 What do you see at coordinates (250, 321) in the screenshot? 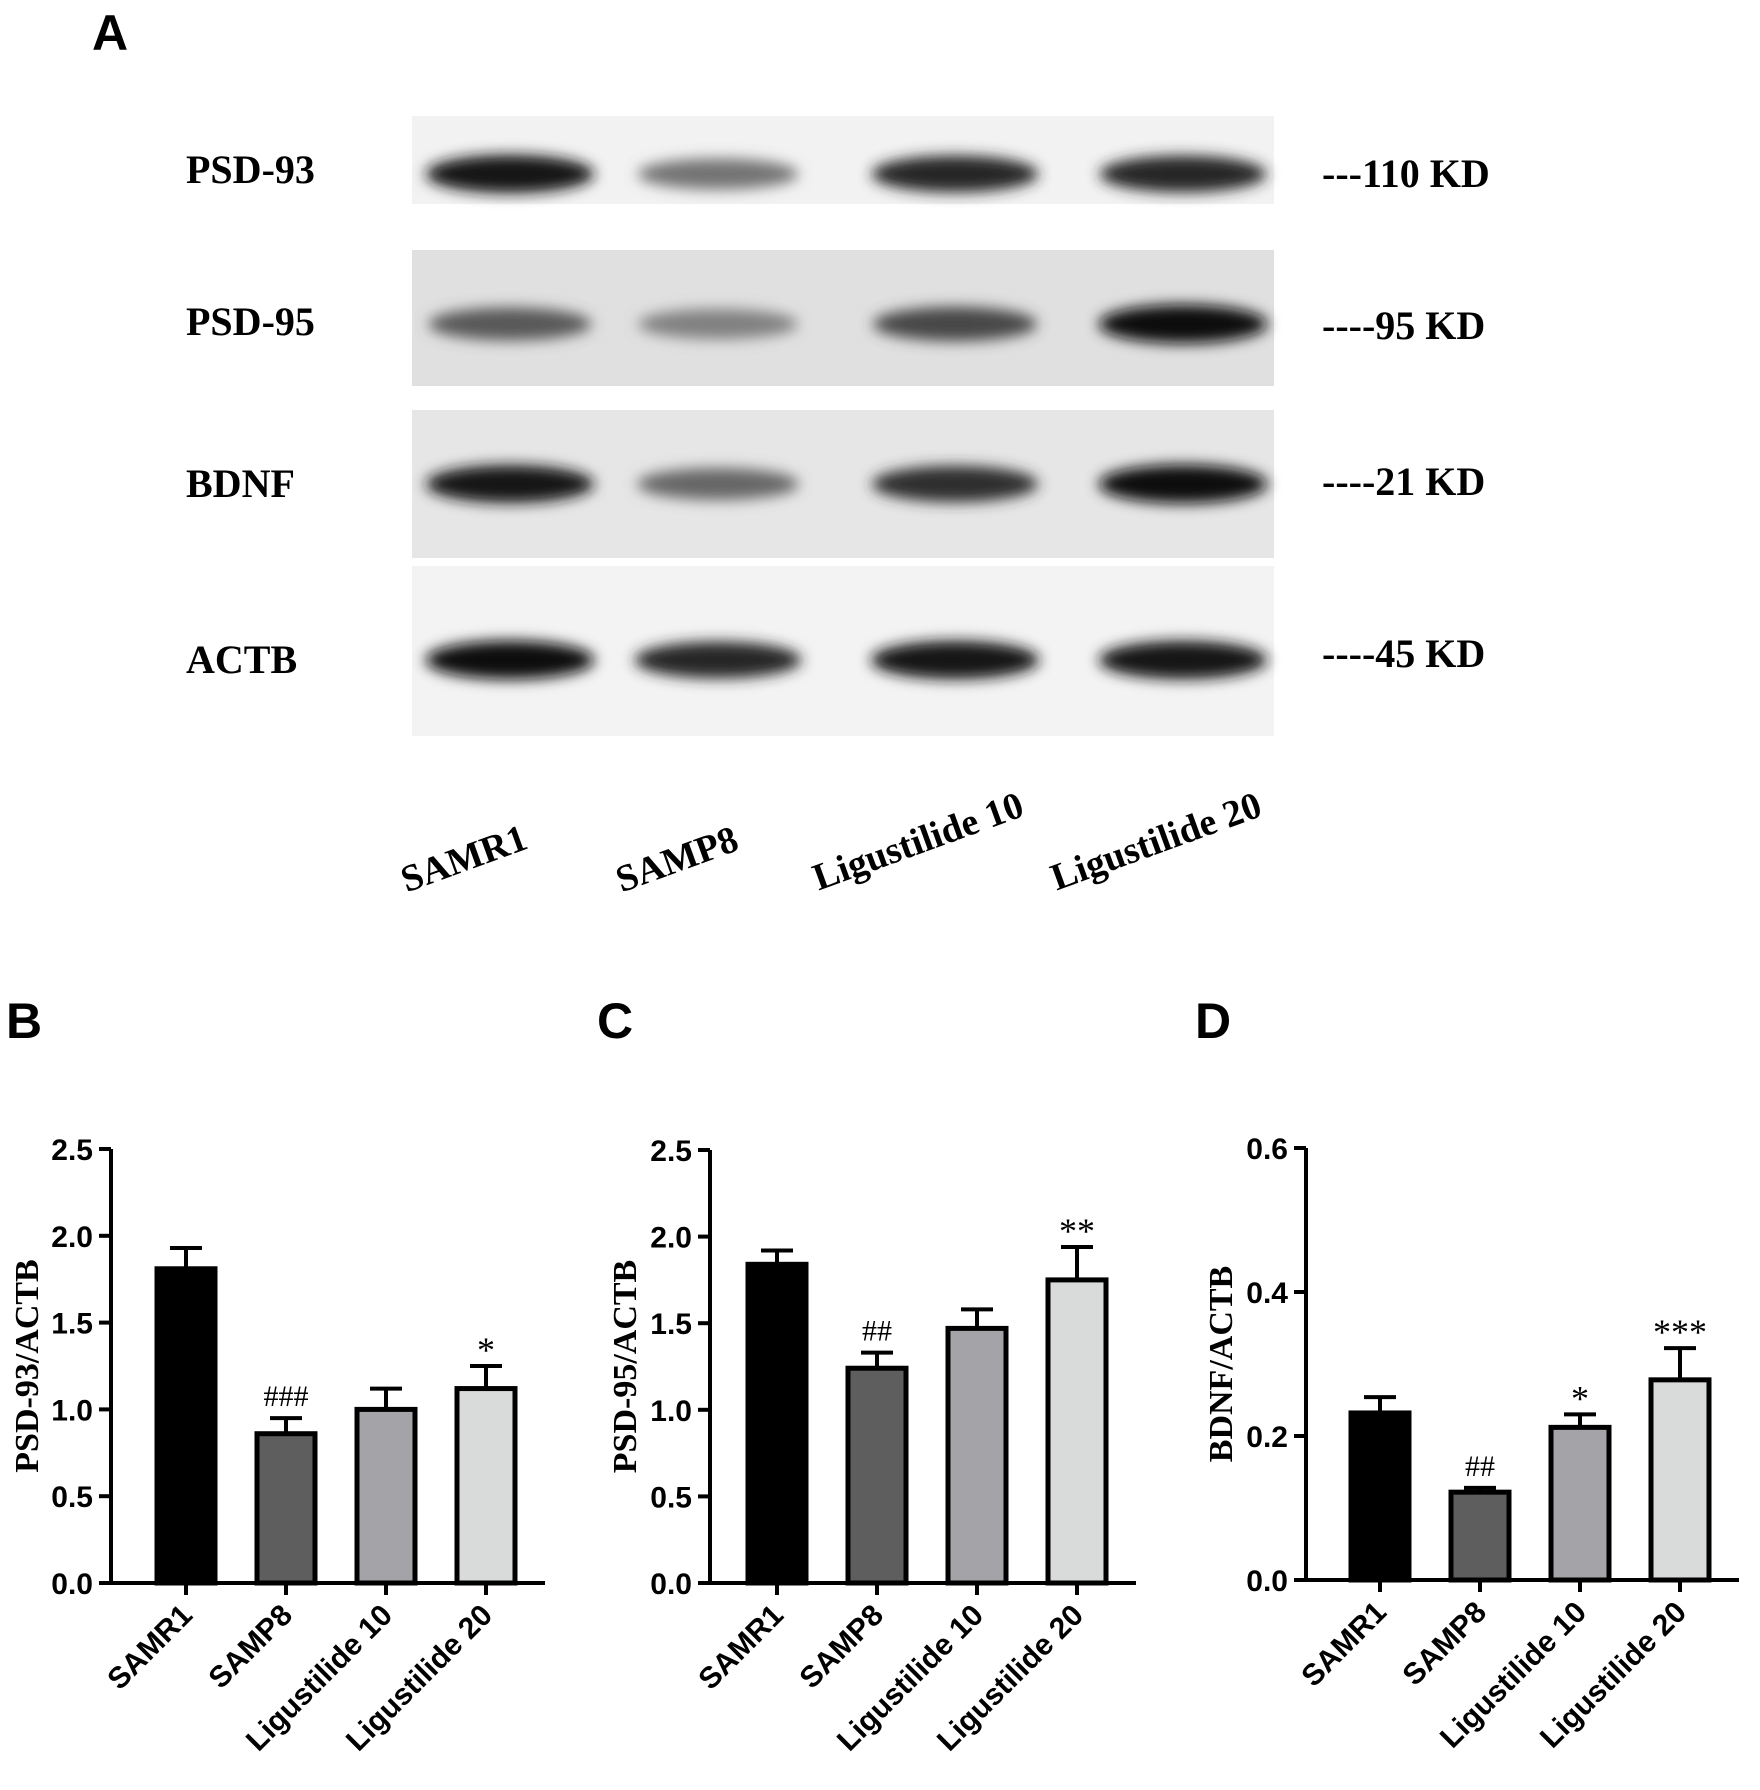
I see `blot-label-psd95: PSD-95` at bounding box center [250, 321].